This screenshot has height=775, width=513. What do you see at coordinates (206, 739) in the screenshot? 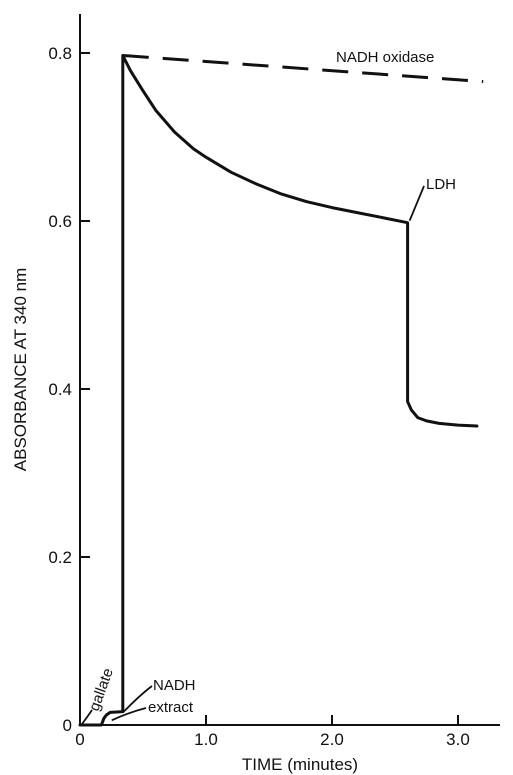
I see `x-tick-label: 1.0` at bounding box center [206, 739].